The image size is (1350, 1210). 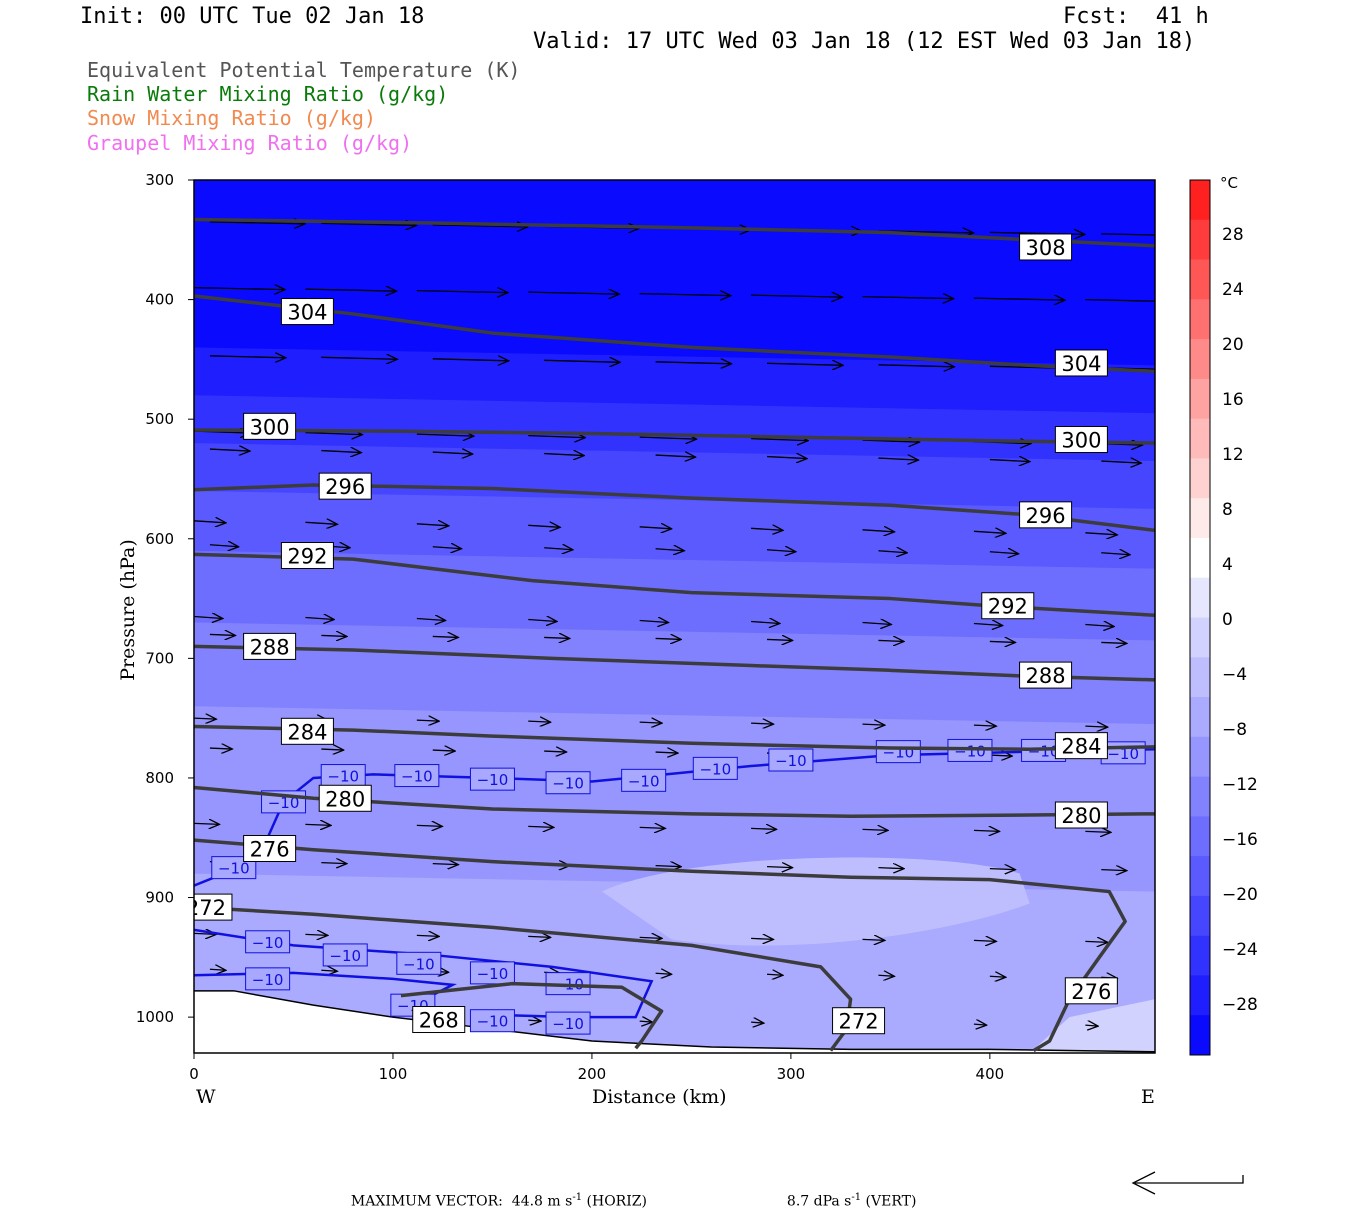 What do you see at coordinates (1233, 345) in the screenshot?
I see `colorbar-label: 20` at bounding box center [1233, 345].